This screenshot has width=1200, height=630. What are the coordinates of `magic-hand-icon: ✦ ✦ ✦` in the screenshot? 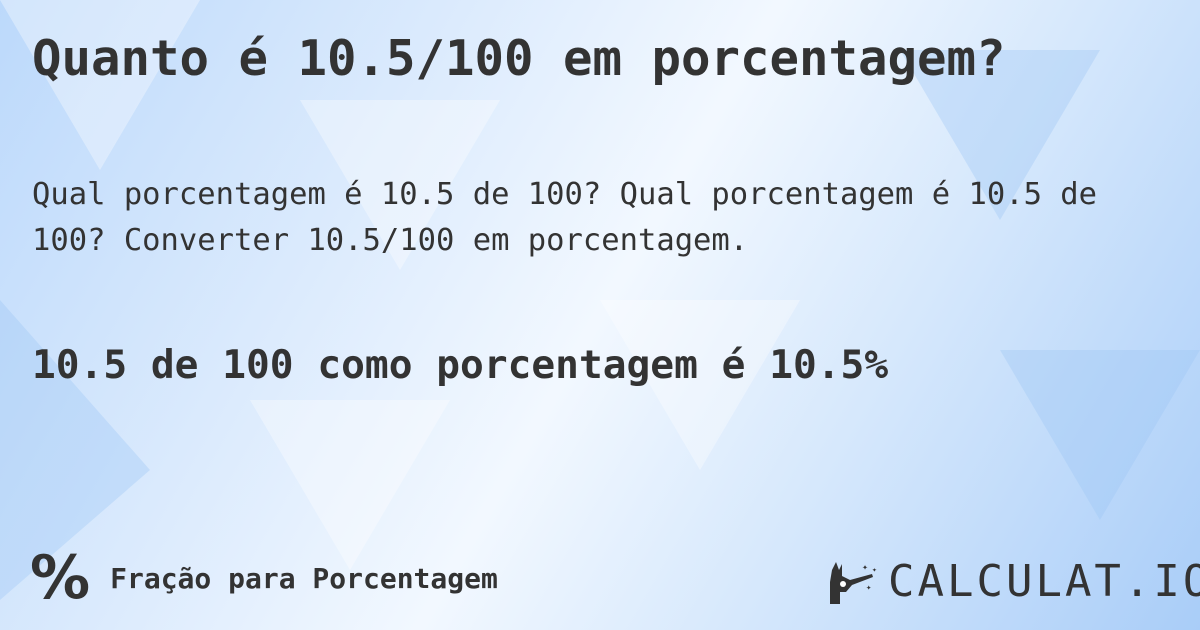 It's located at (853, 582).